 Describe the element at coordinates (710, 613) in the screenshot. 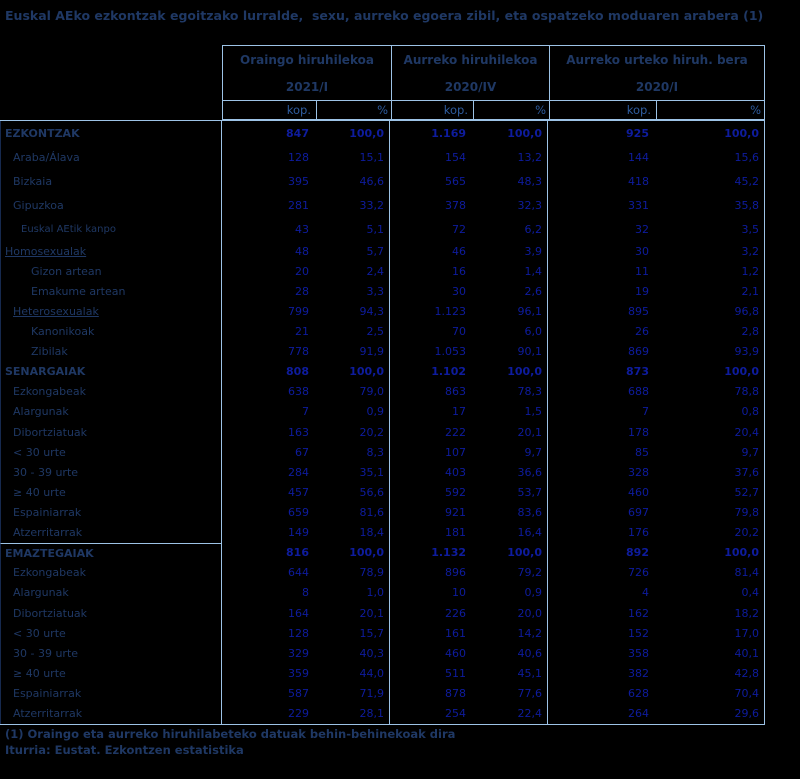

I see `percent-cell-previous-year: 18,2` at that location.